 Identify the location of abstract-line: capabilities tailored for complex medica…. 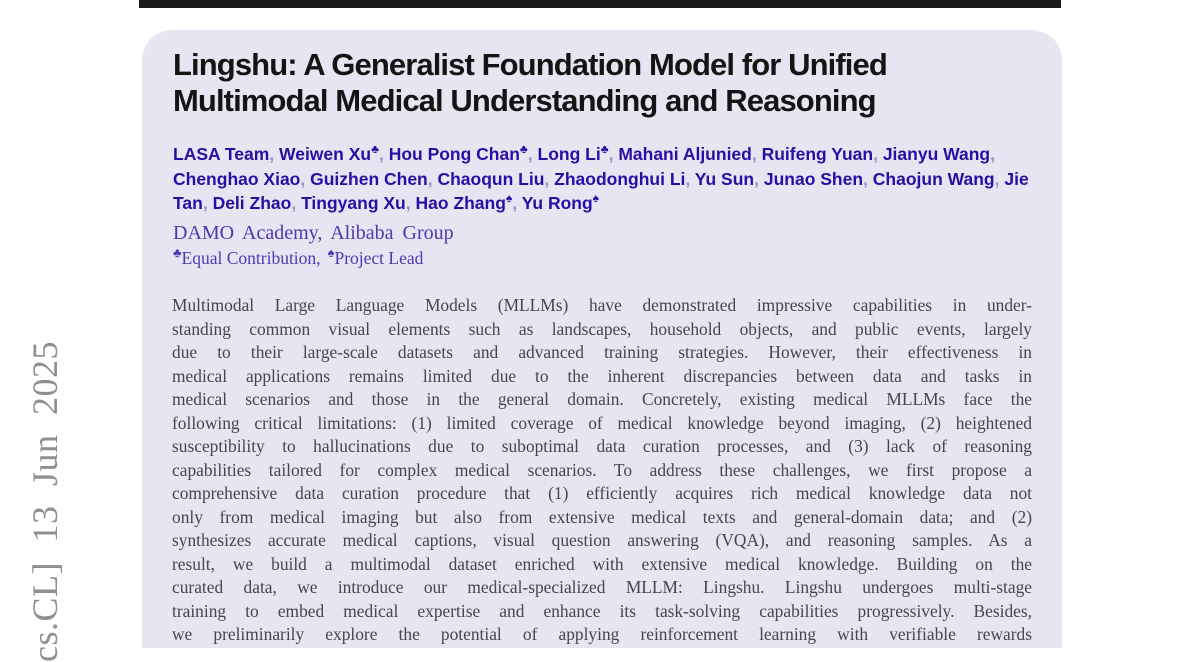
(602, 469).